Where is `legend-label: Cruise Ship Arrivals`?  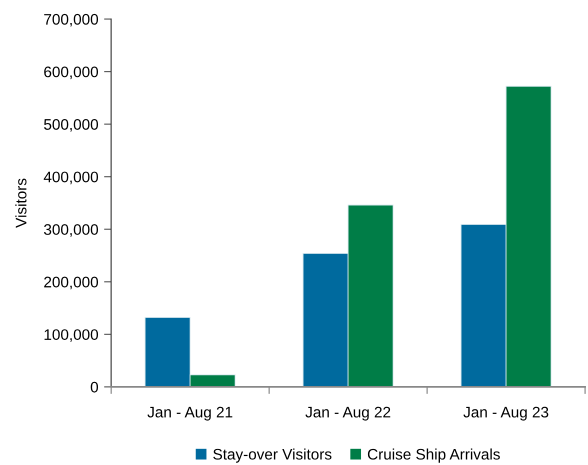
legend-label: Cruise Ship Arrivals is located at coordinates (434, 455).